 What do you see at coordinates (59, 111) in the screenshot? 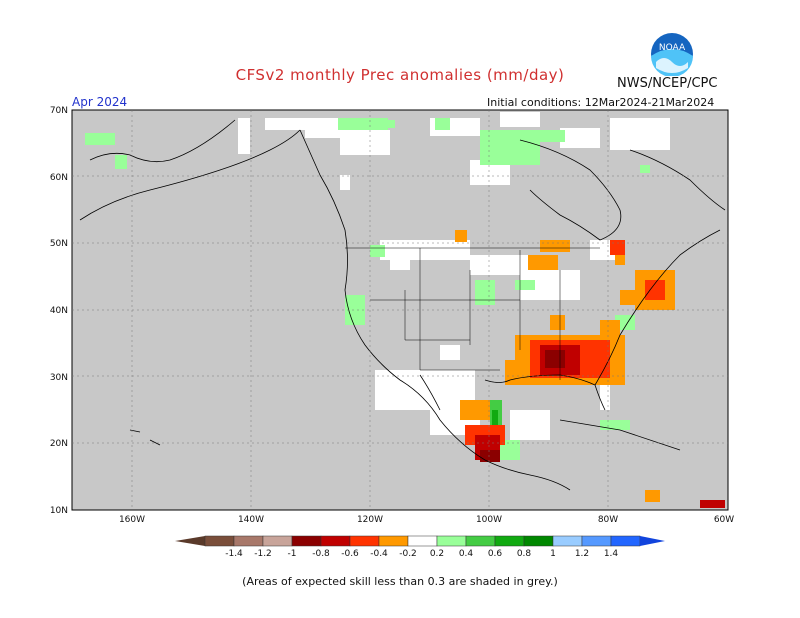
I see `lat-tick: 70N` at bounding box center [59, 111].